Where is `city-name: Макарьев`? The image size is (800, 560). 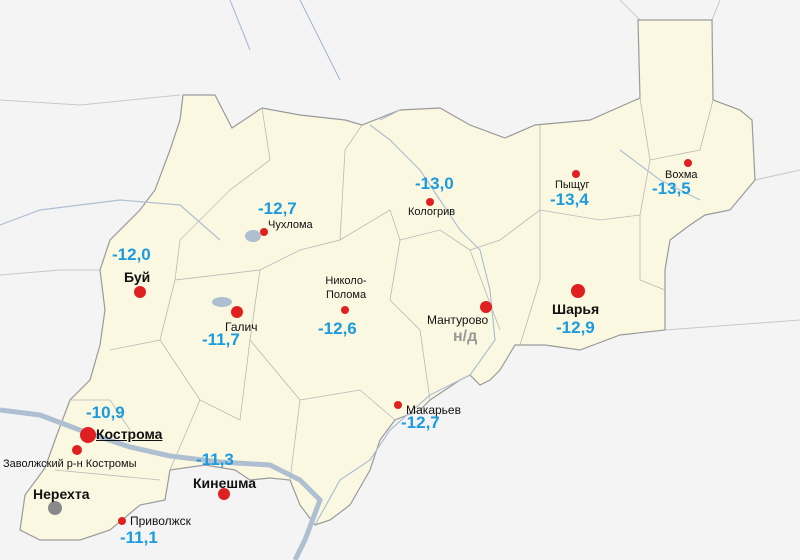
city-name: Макарьев is located at coordinates (433, 410).